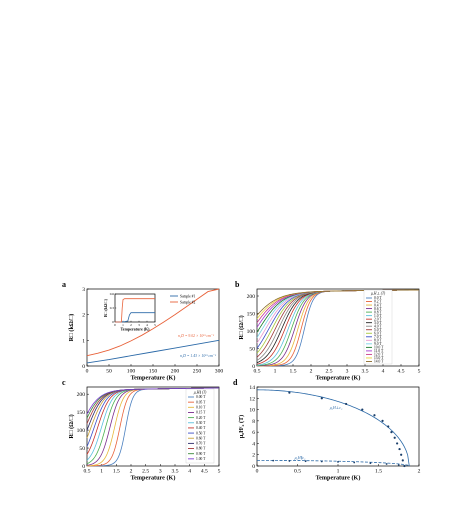  Describe the element at coordinates (419, 472) in the screenshot. I see `panel-d-xtick-label: 2` at that location.